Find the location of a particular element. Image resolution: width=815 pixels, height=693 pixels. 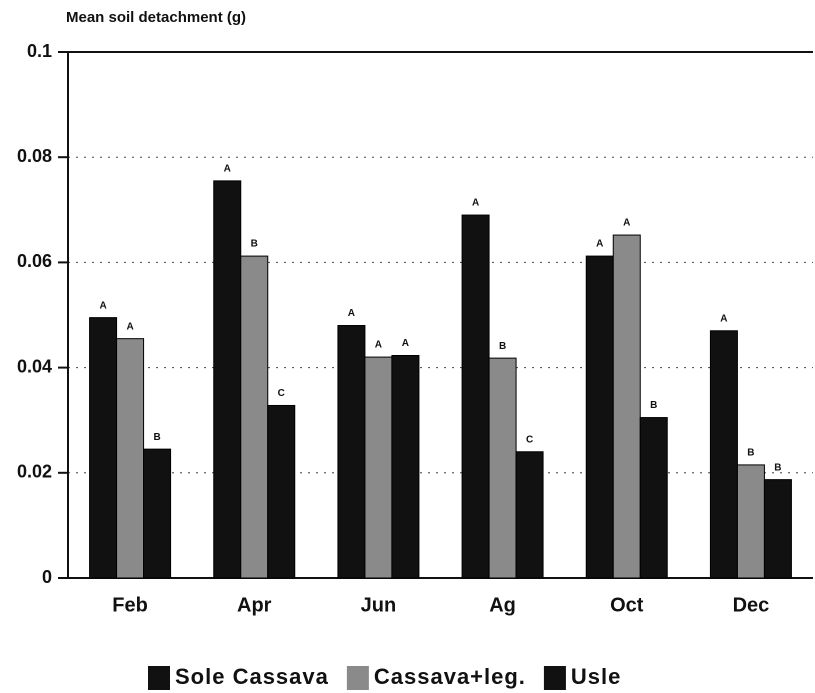

legend-label: Cassava+leg. is located at coordinates (450, 676).